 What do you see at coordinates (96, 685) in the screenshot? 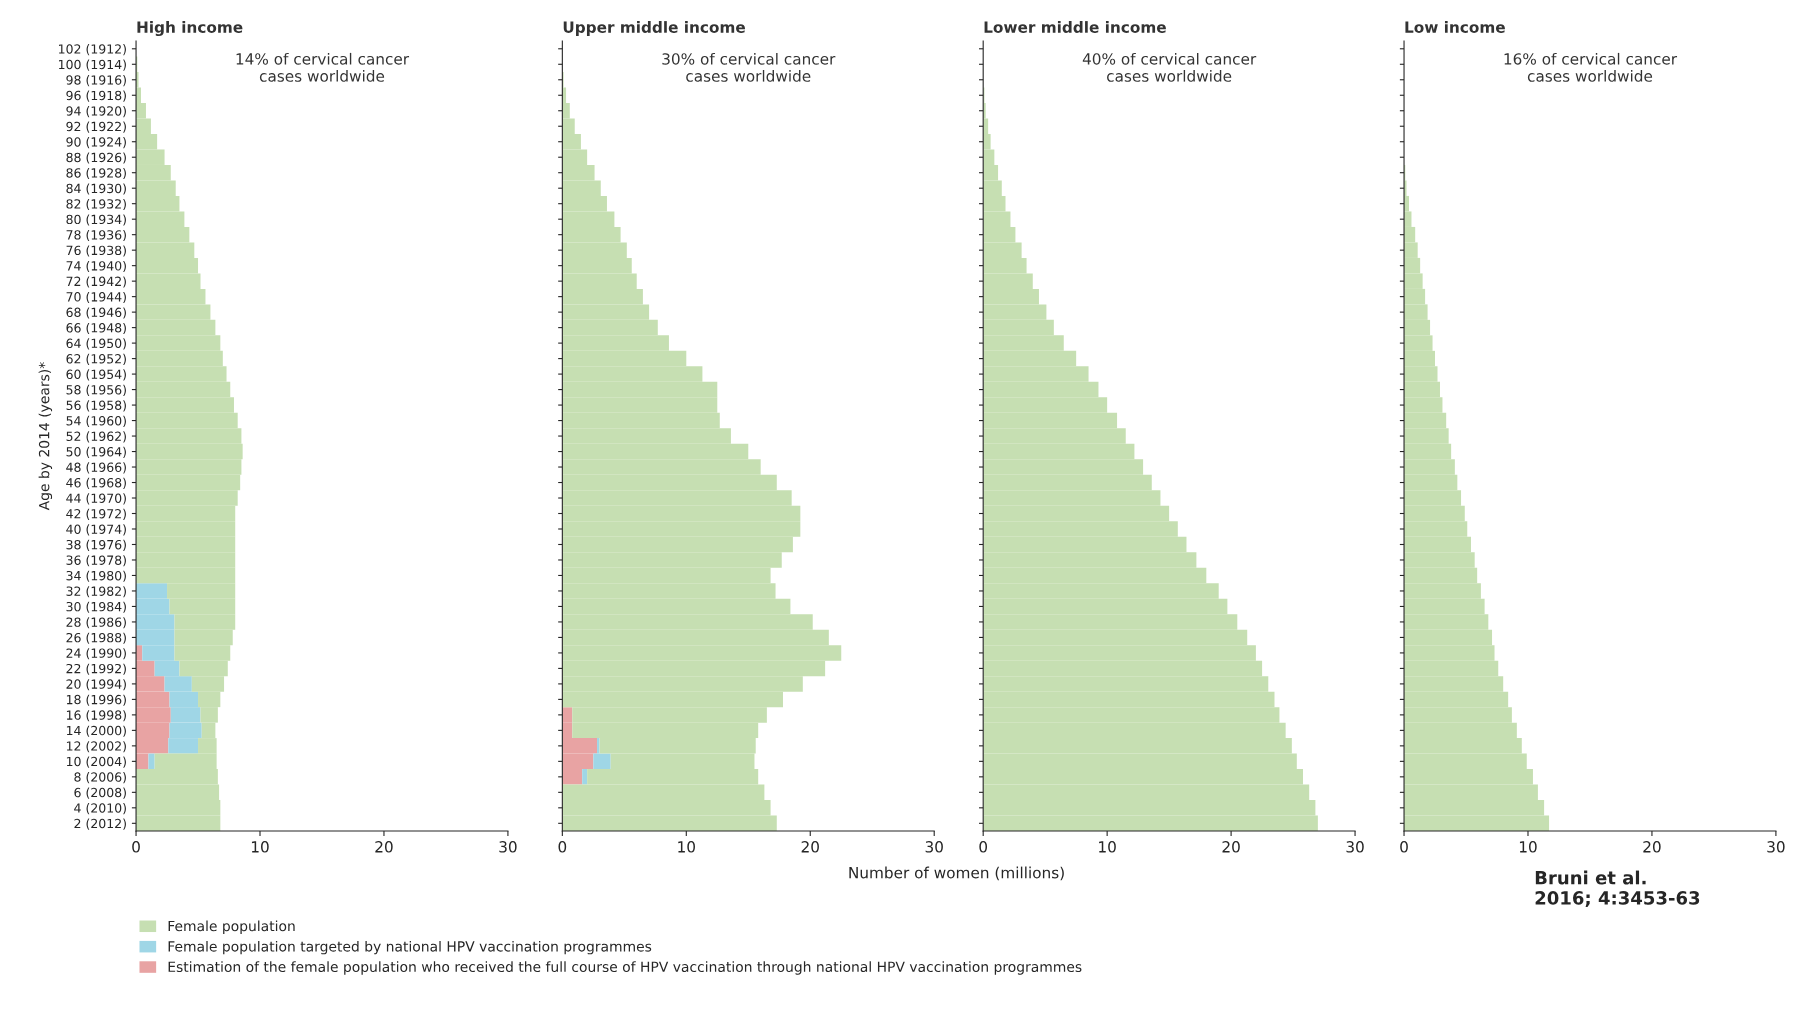
I see `y-tick-label: 20 (1994)` at bounding box center [96, 685].